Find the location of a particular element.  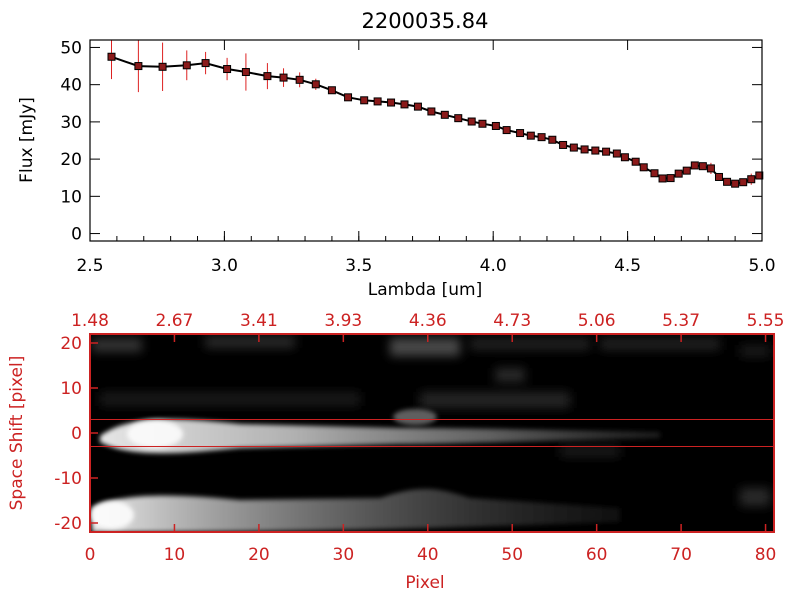

spectrum-x-axis-label: Lambda [um] is located at coordinates (425, 290).